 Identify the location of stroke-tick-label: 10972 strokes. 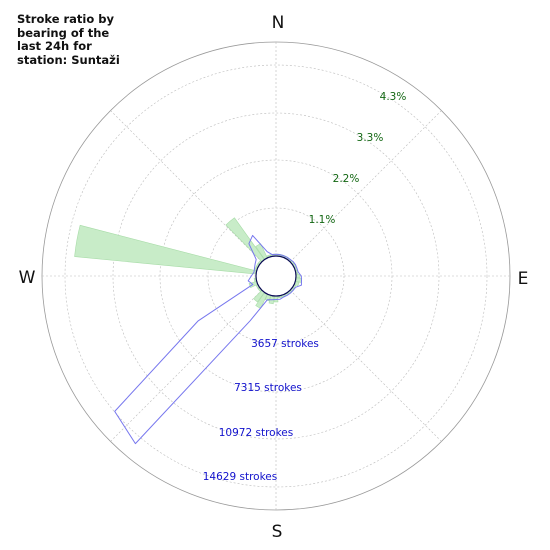
(256, 433).